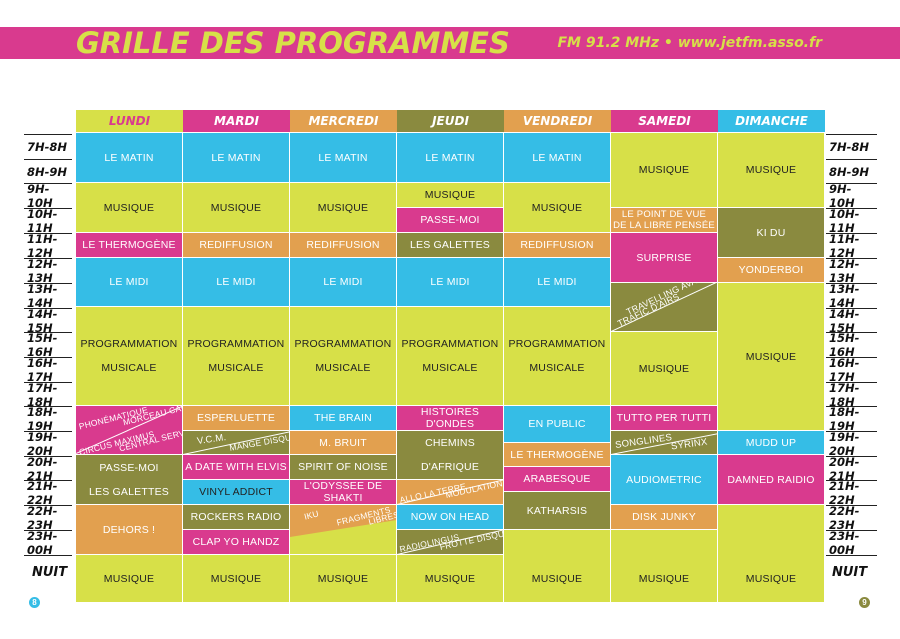 This screenshot has width=900, height=639. I want to click on program-clap-yo-handz: CLAP YO HANDZ, so click(236, 542).